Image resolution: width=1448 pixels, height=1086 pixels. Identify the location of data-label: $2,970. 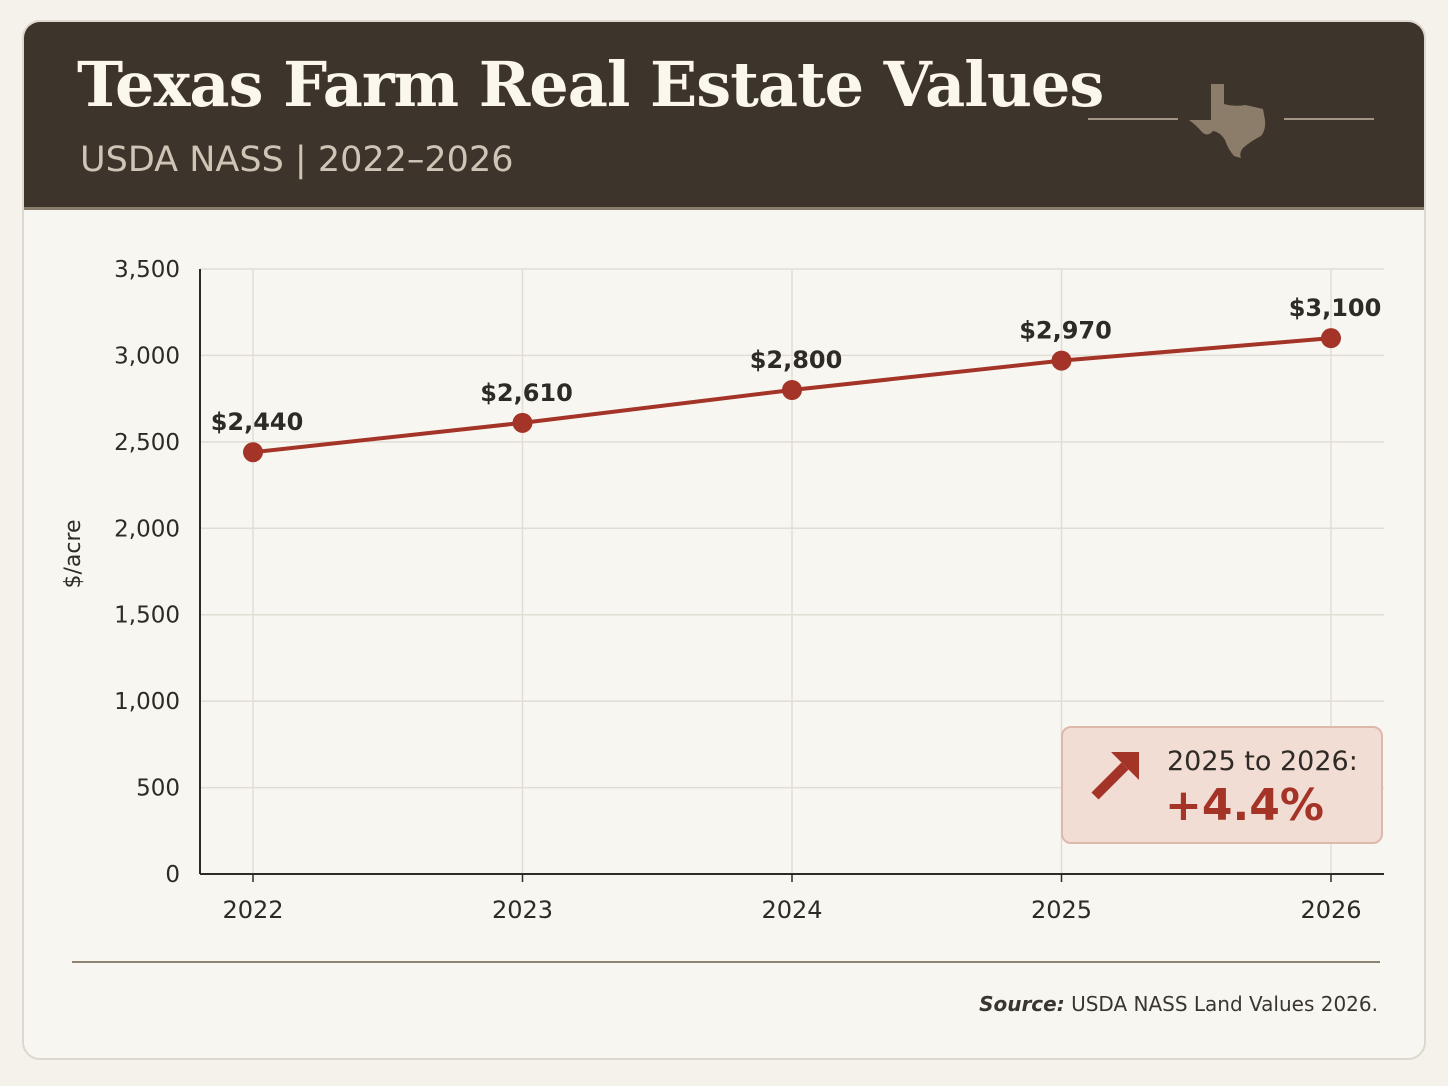
(1065, 331).